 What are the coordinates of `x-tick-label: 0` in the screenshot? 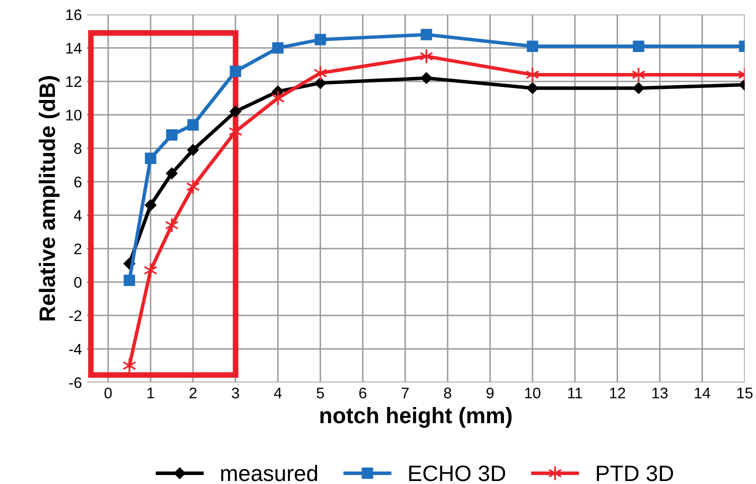 It's located at (108, 393).